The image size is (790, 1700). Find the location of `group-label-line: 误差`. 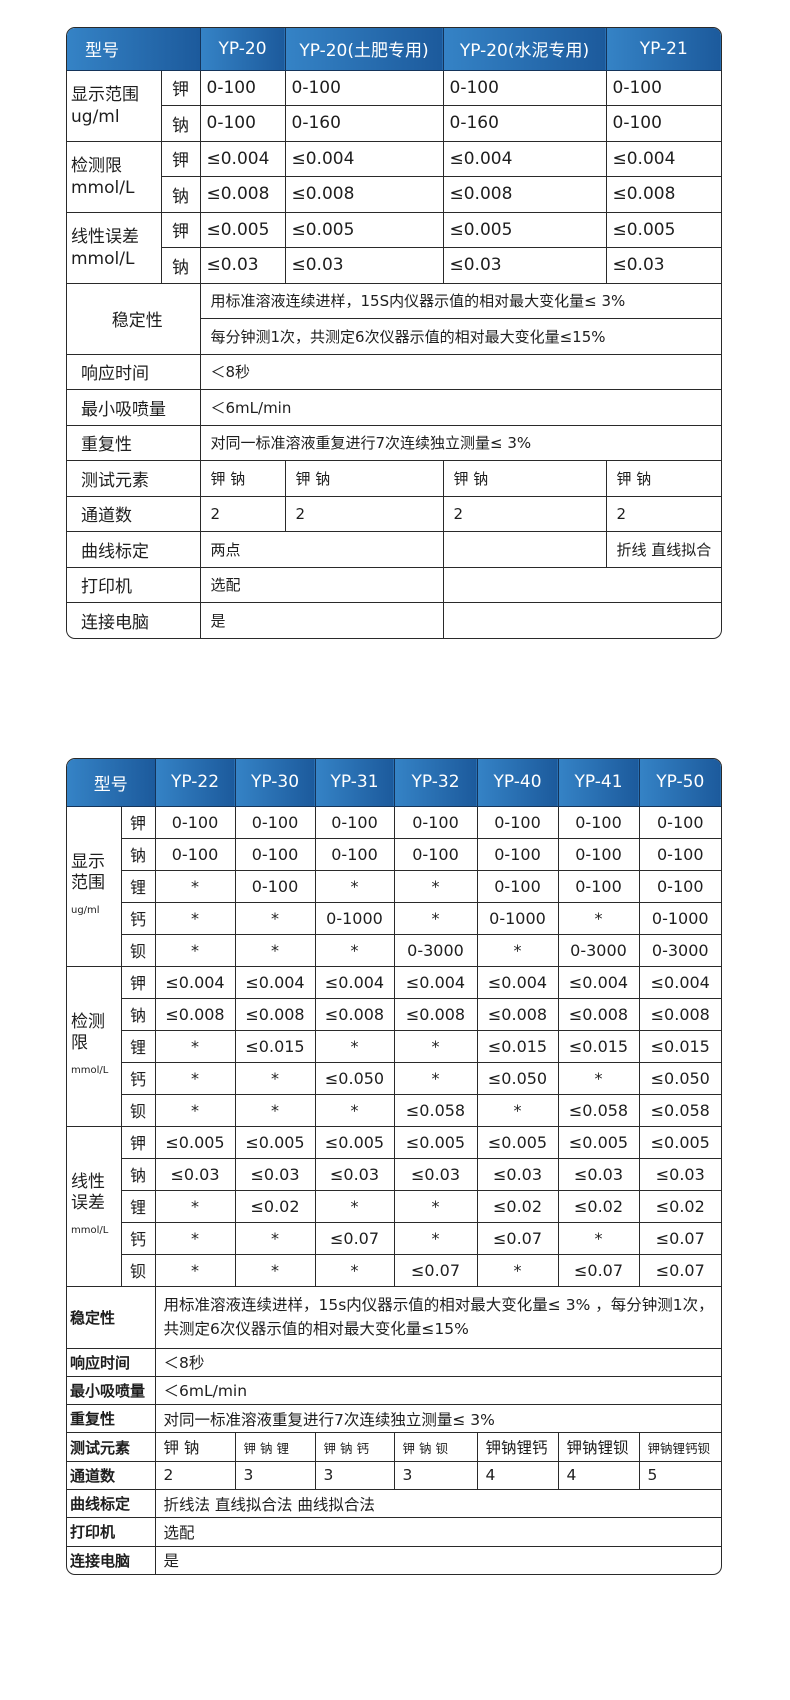

group-label-line: 误差 is located at coordinates (88, 1202).